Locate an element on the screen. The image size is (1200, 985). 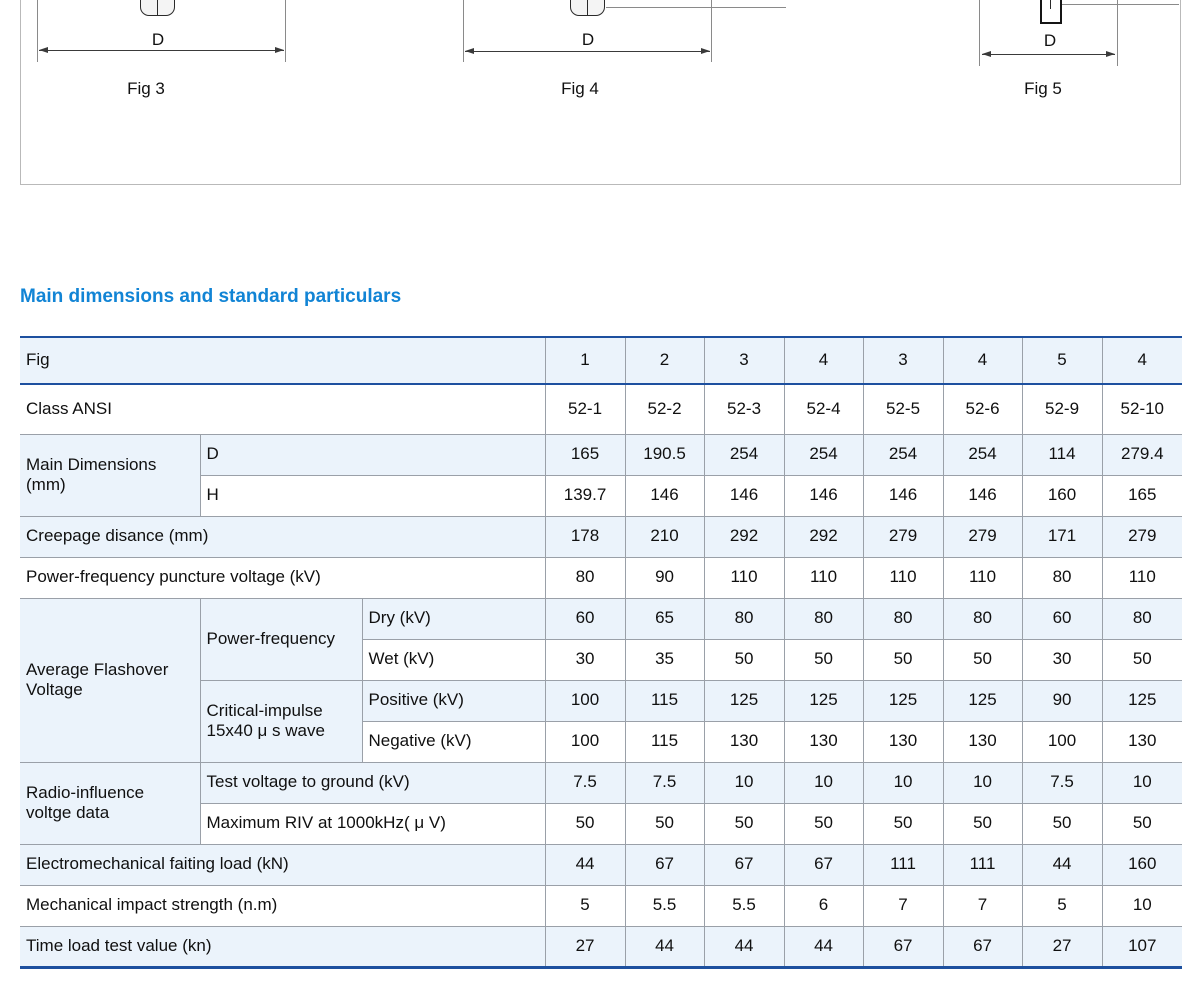
row-label-dry: Dry (kV) is located at coordinates (453, 618).